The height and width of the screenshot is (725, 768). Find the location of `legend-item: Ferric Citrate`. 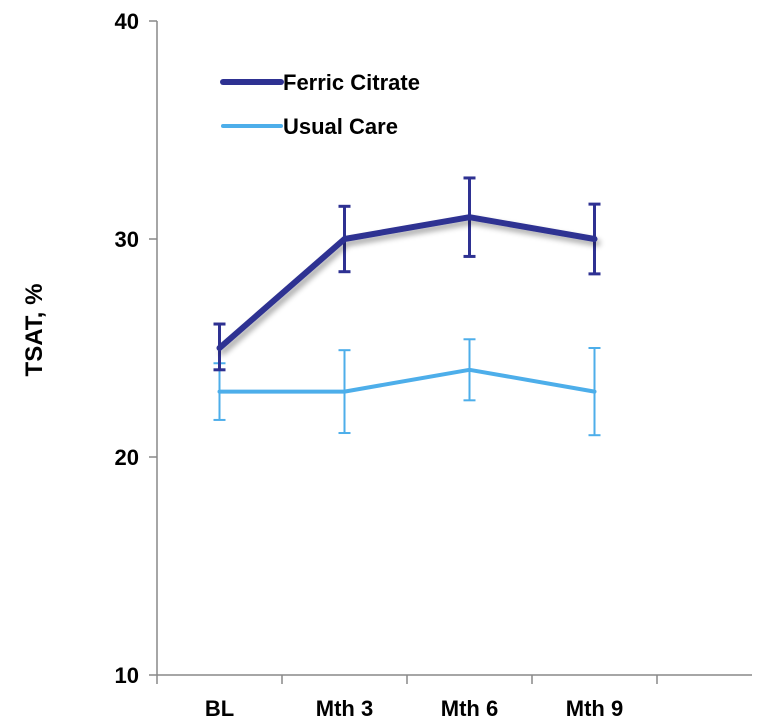

legend-item: Ferric Citrate is located at coordinates (320, 82).